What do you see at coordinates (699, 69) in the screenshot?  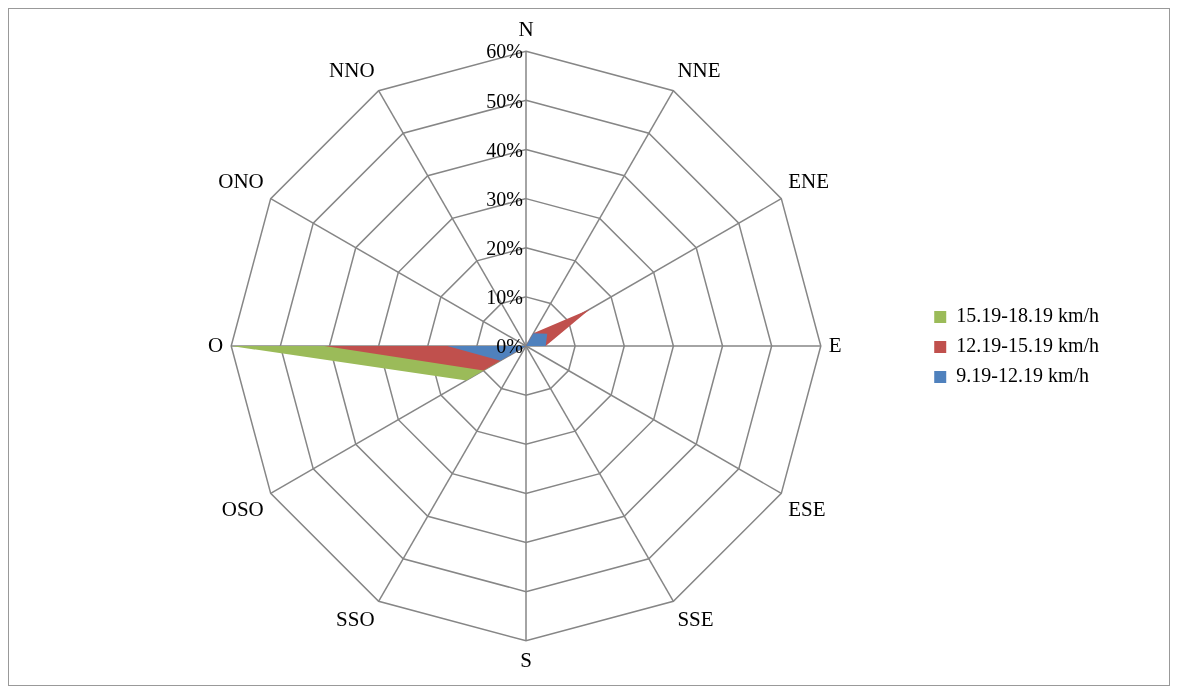 I see `spoke-label: NNE` at bounding box center [699, 69].